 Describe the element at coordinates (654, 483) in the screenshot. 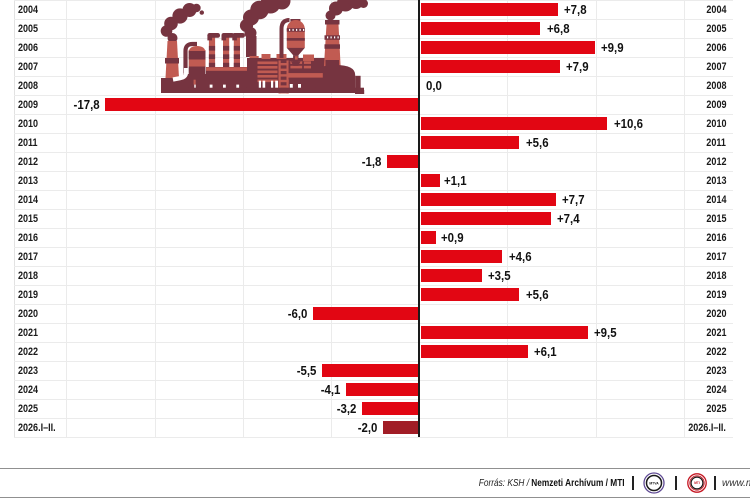

I see `svg-text: MTVA` at that location.